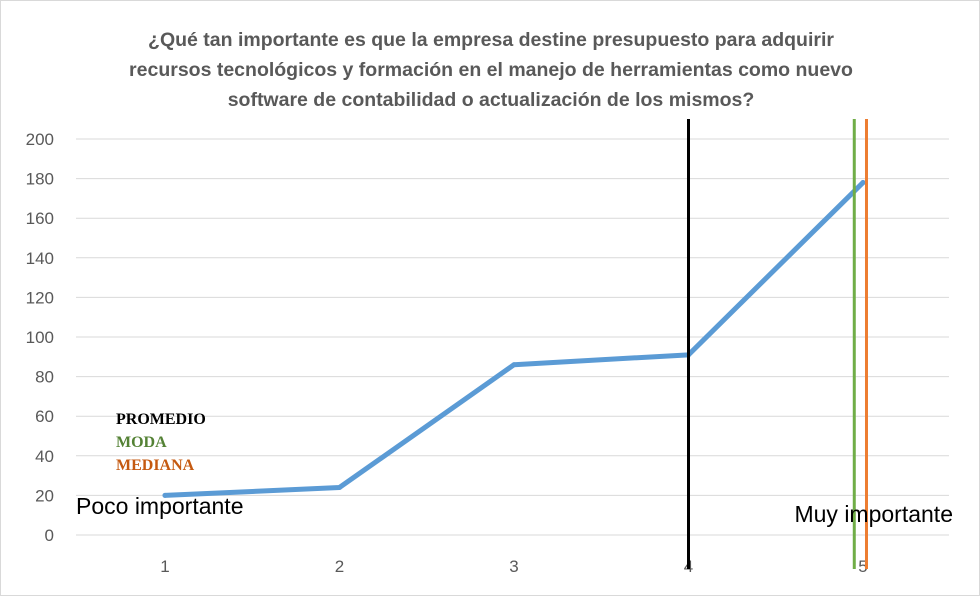  What do you see at coordinates (40, 179) in the screenshot?
I see `y-tick-label: 180` at bounding box center [40, 179].